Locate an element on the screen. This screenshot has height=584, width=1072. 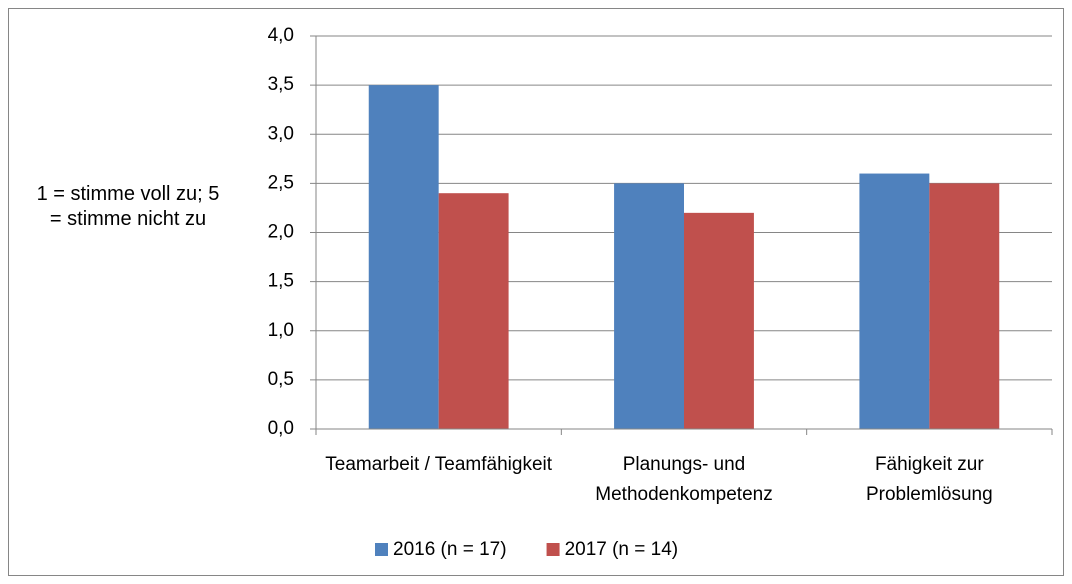
y-tick-label: 0,0 is located at coordinates (281, 428).